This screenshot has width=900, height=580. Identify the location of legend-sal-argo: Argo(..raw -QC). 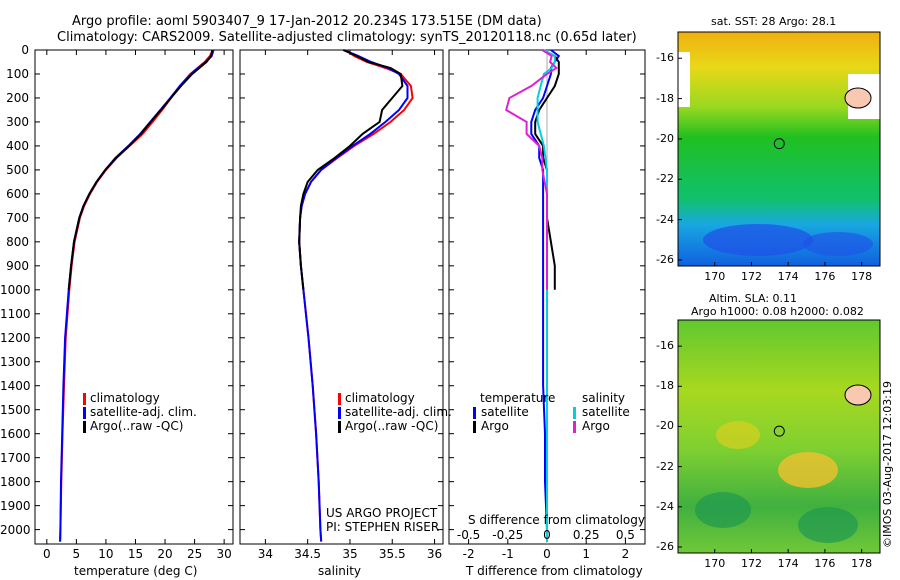
(392, 426).